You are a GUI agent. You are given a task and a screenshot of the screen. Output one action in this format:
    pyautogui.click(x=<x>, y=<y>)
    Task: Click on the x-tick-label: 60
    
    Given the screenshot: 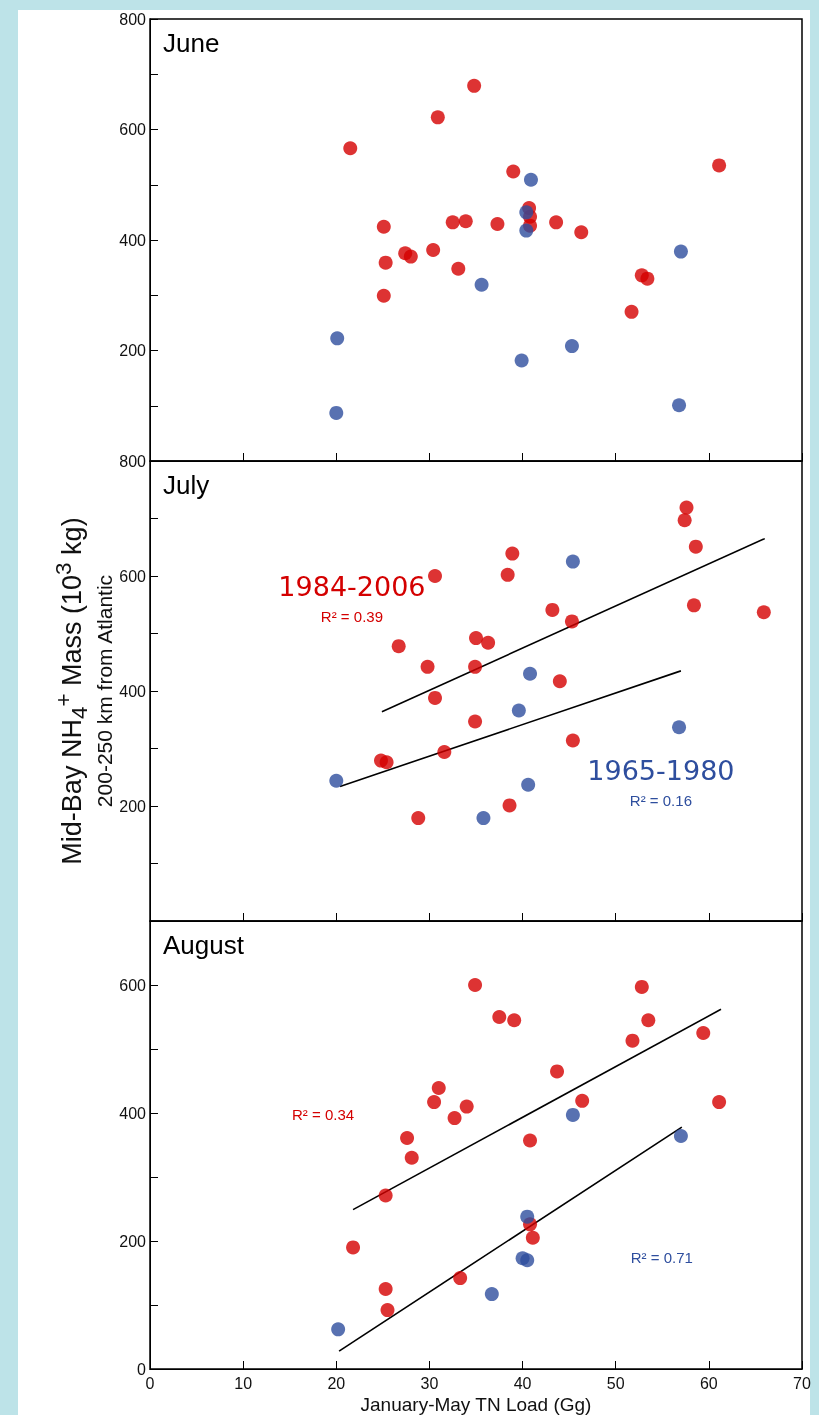 What is the action you would take?
    pyautogui.click(x=708, y=1383)
    